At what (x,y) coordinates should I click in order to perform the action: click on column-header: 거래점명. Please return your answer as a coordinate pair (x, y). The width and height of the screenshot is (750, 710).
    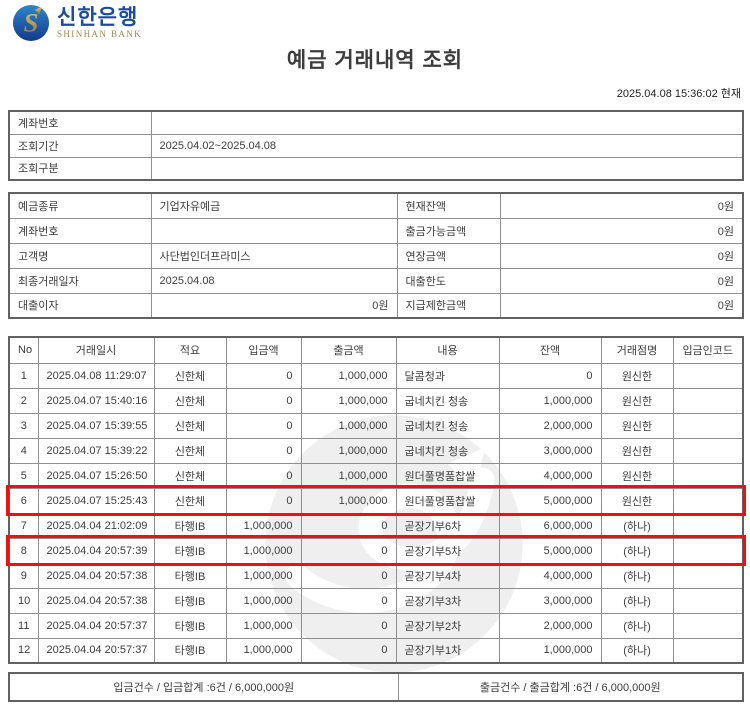
    Looking at the image, I should click on (637, 350).